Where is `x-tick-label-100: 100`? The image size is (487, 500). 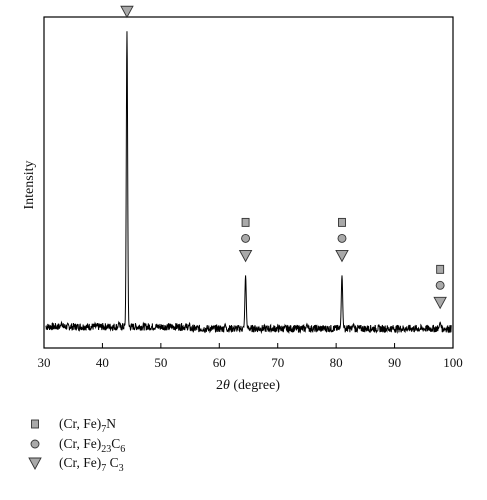
x-tick-label-100: 100 is located at coordinates (453, 362).